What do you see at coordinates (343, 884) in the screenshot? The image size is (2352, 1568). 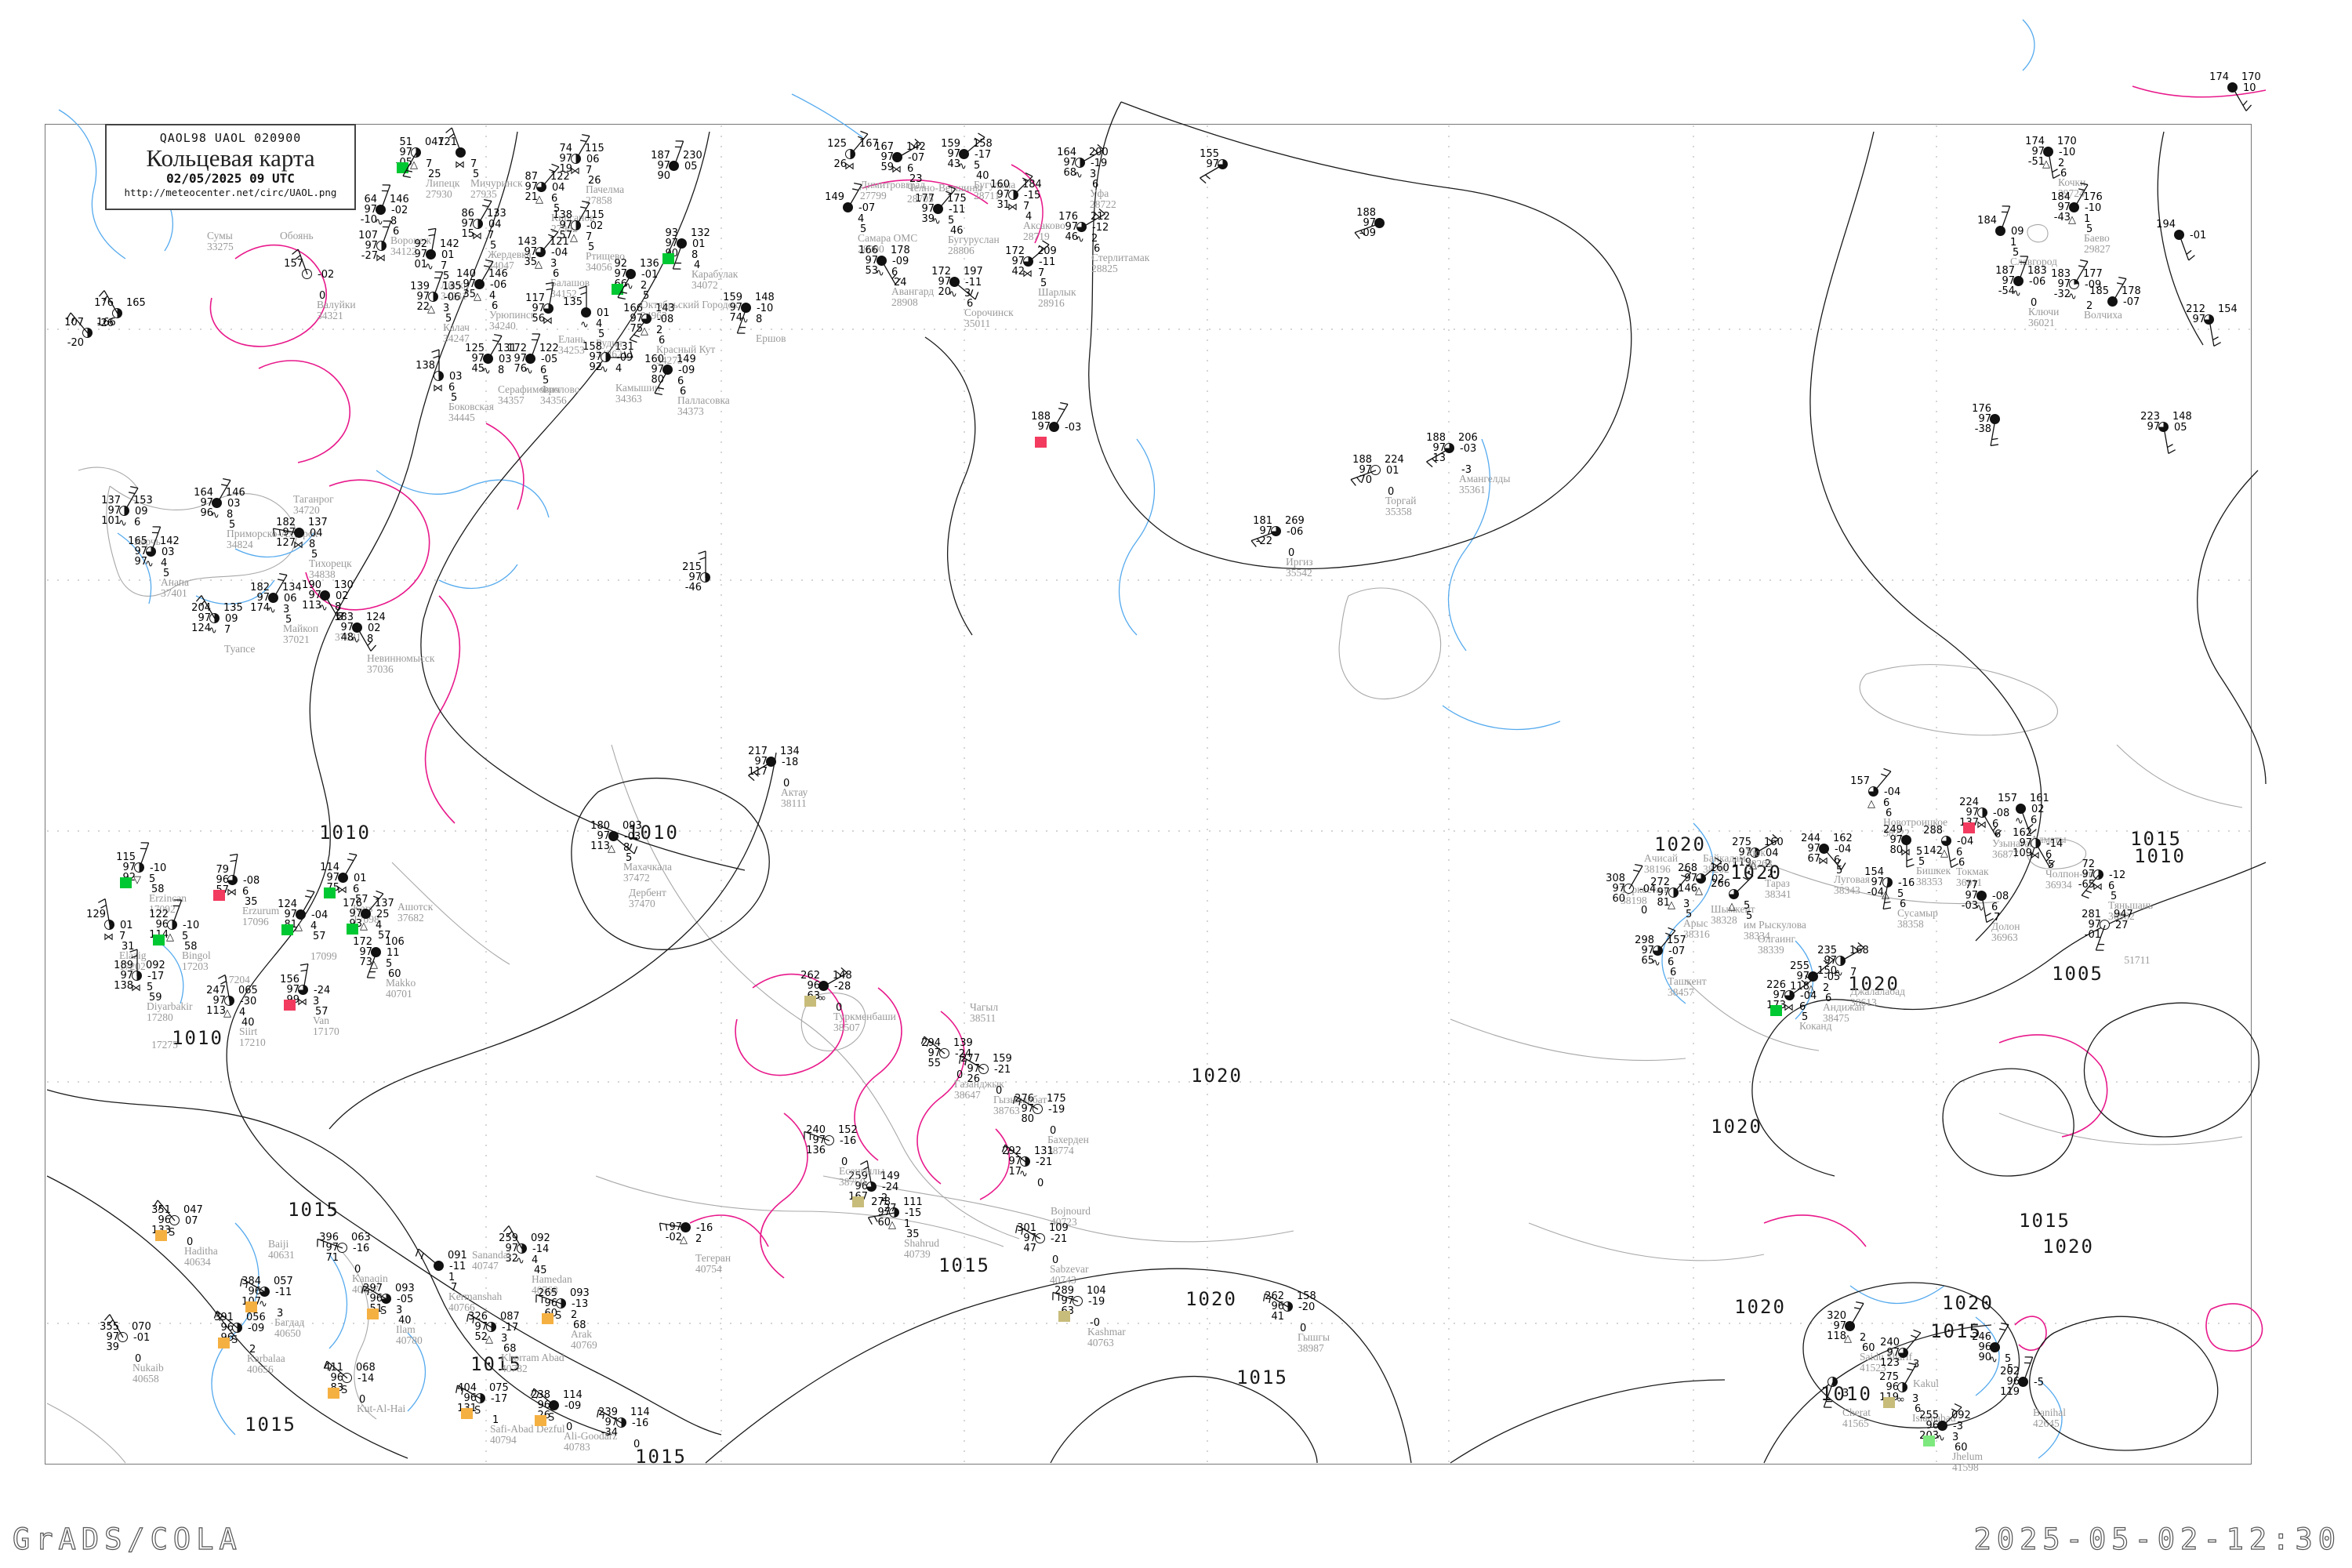 I see `station-plot-Kars: 114 97 75 01 6 57 ⋈ Kars 17098` at bounding box center [343, 884].